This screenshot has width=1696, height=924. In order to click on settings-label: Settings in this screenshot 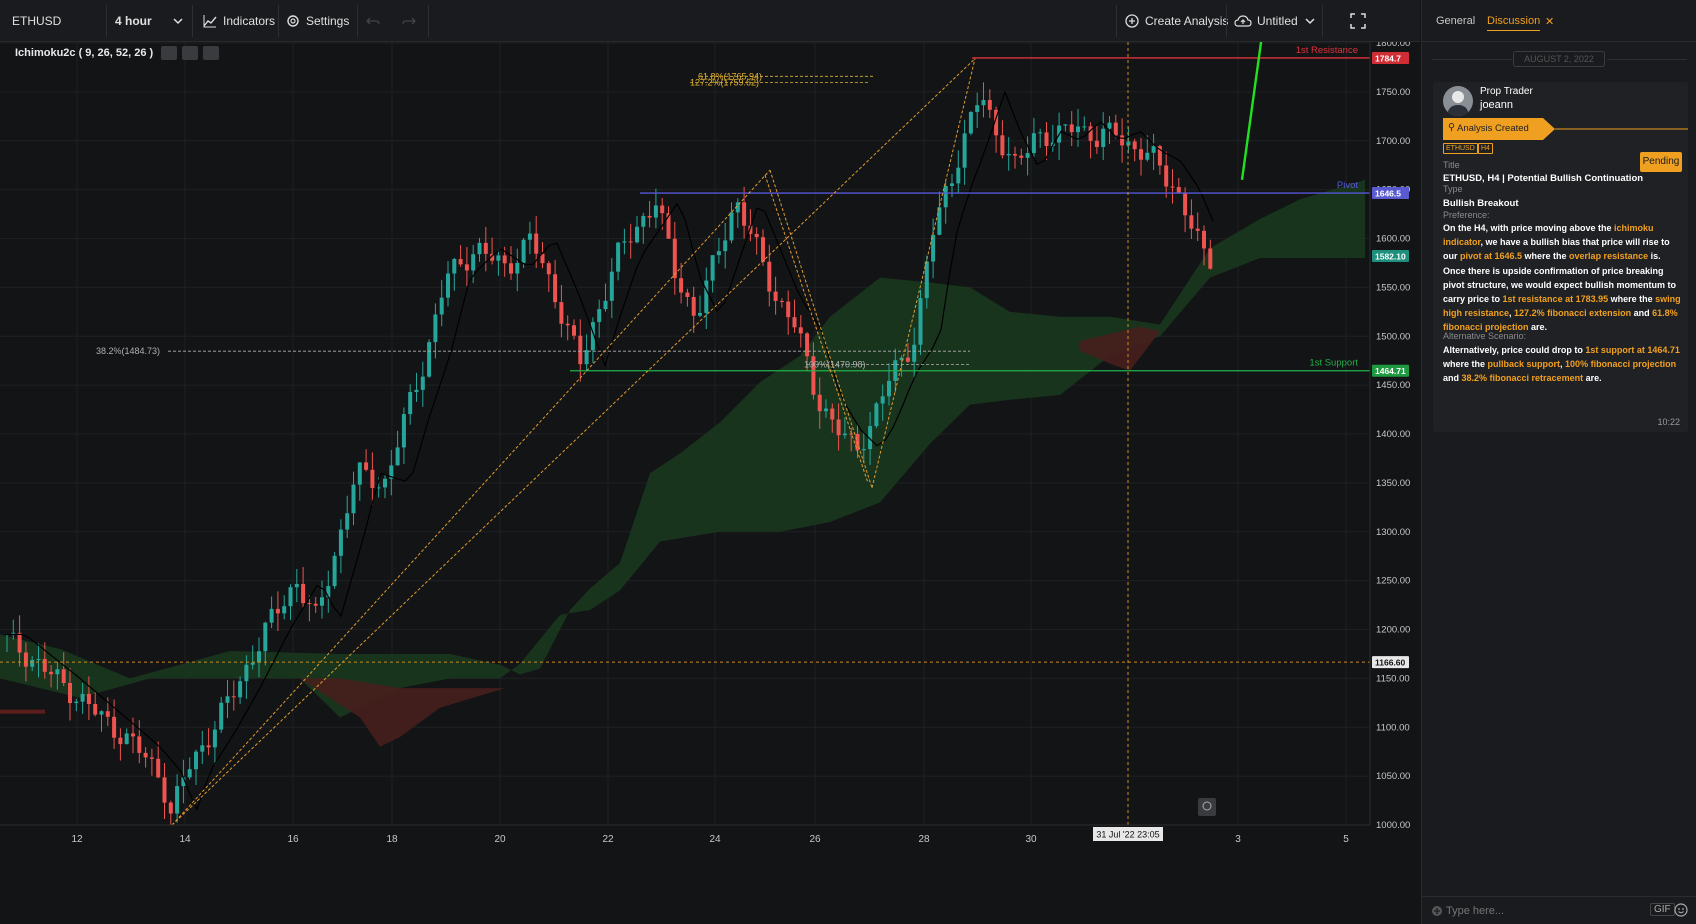, I will do `click(328, 21)`.